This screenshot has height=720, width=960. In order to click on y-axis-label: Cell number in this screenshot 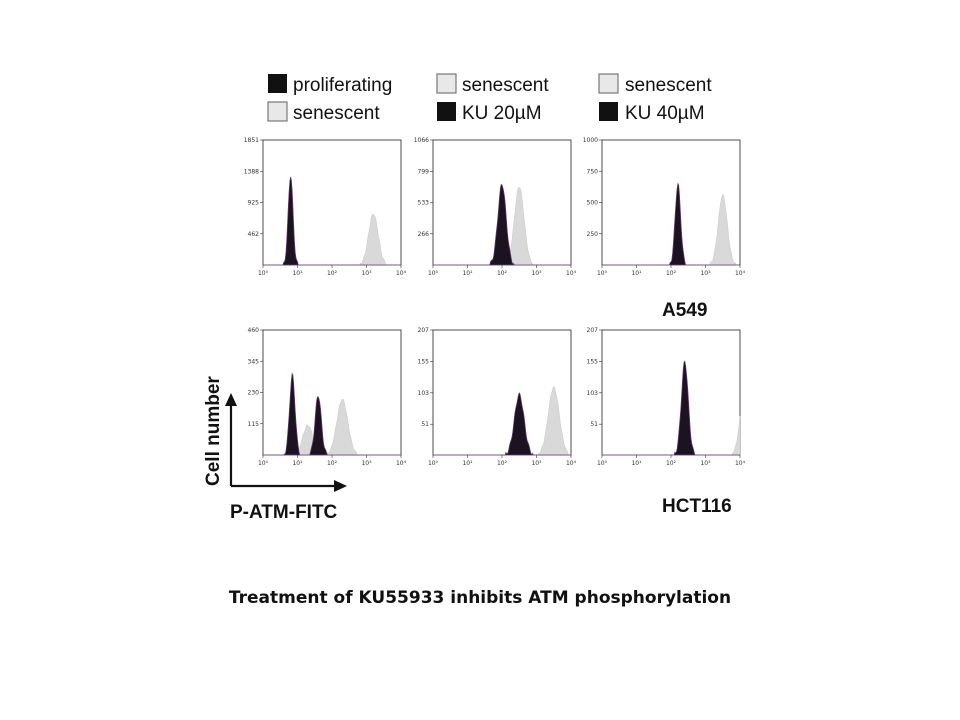, I will do `click(213, 431)`.